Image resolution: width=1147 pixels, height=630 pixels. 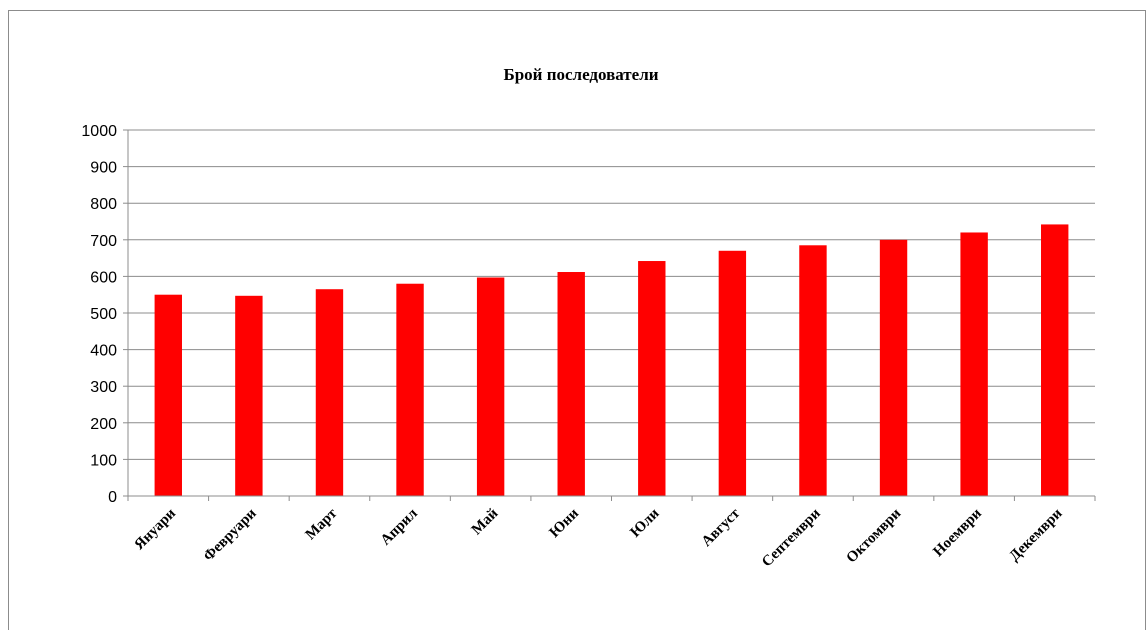 What do you see at coordinates (322, 524) in the screenshot?
I see `x-tick-label: Март` at bounding box center [322, 524].